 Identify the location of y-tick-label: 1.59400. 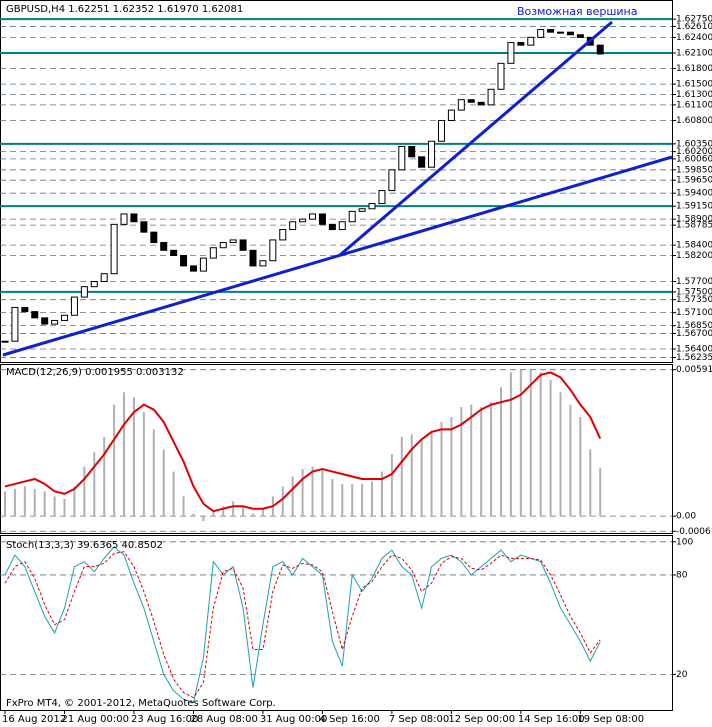
(694, 194).